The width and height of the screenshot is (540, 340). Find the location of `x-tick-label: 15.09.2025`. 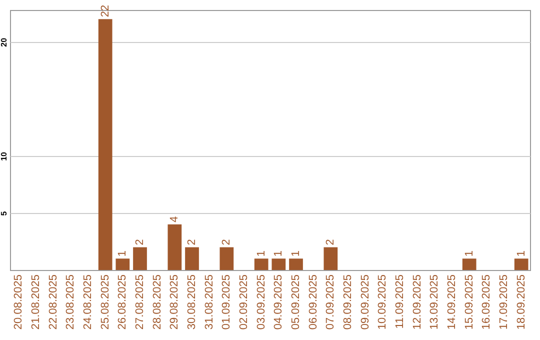

x-tick-label: 15.09.2025 is located at coordinates (469, 302).